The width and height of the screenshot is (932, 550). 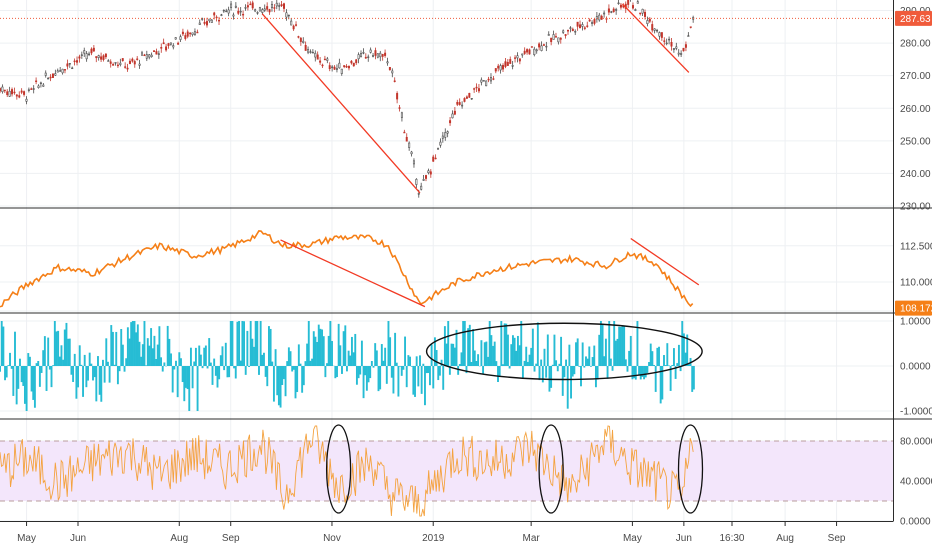 I want to click on x-tick-label: Jun, so click(x=78, y=538).